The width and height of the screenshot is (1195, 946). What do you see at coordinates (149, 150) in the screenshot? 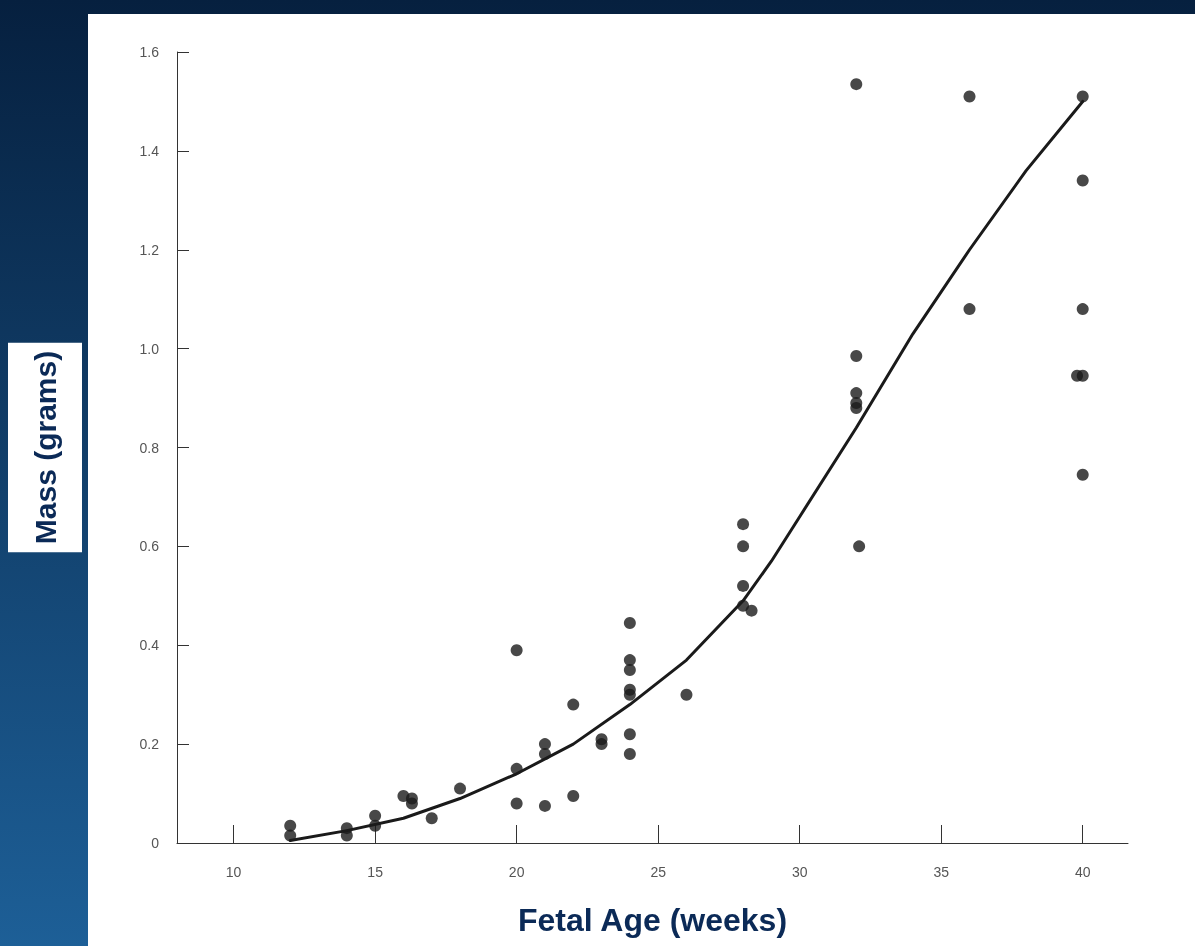
I see `y-tick-label: 1.4` at bounding box center [149, 150].